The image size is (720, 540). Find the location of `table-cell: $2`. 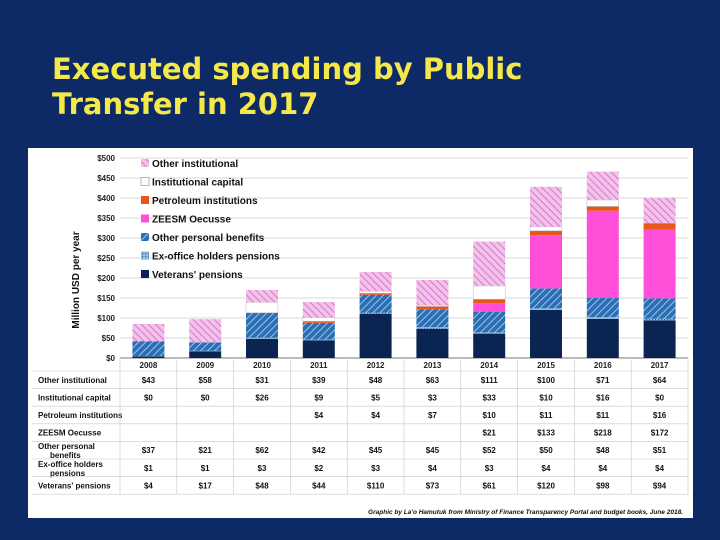

table-cell: $2 is located at coordinates (318, 468).